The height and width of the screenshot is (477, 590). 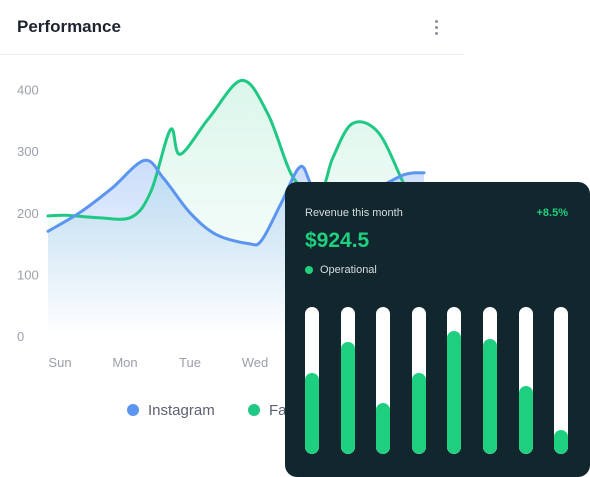 What do you see at coordinates (552, 213) in the screenshot?
I see `revenue-change-badge: +8.5%` at bounding box center [552, 213].